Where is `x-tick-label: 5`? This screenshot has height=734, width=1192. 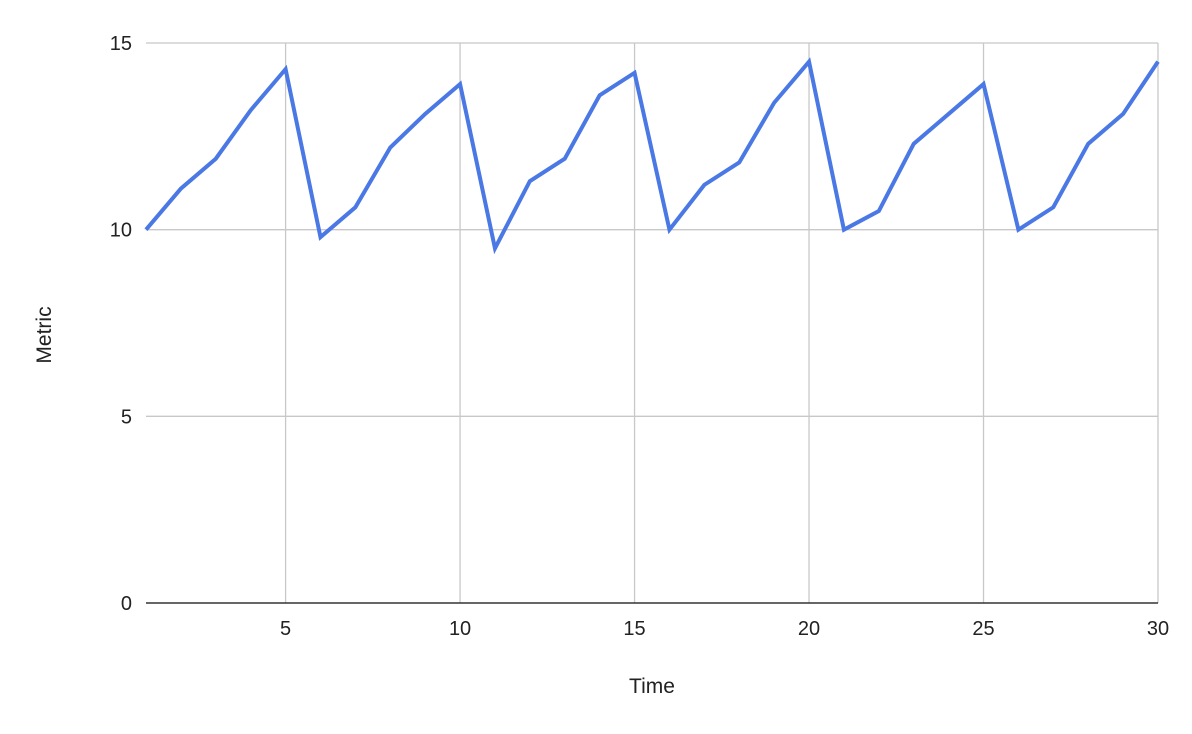 x-tick-label: 5 is located at coordinates (285, 629).